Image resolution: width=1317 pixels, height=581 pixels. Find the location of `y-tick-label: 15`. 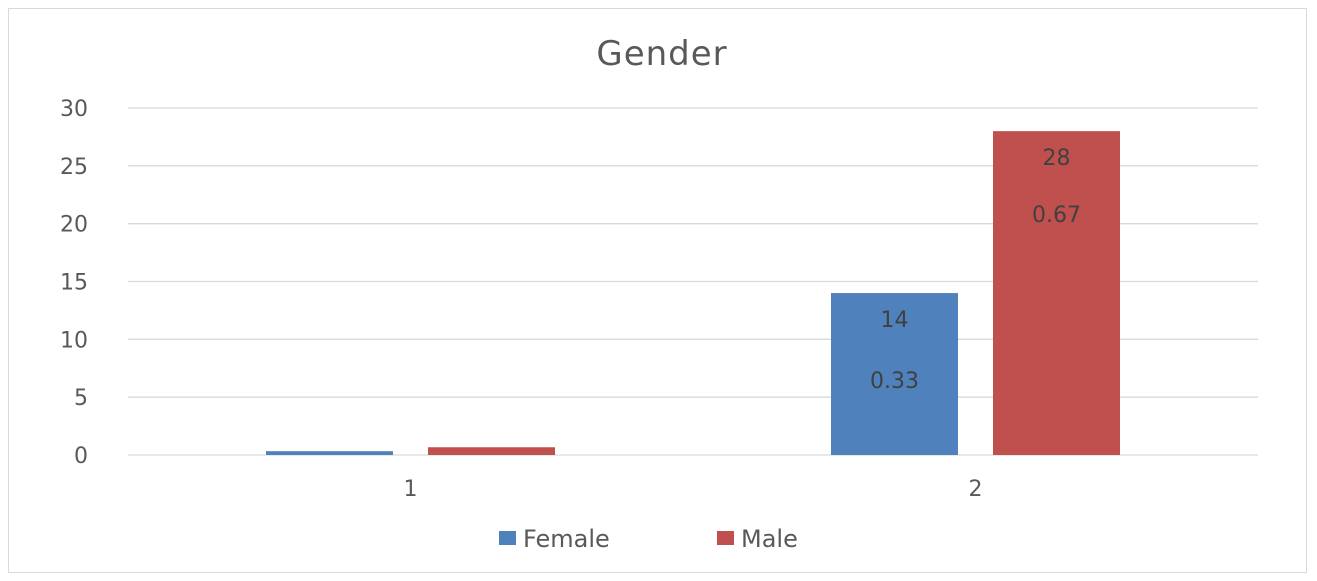

y-tick-label: 15 is located at coordinates (74, 283).